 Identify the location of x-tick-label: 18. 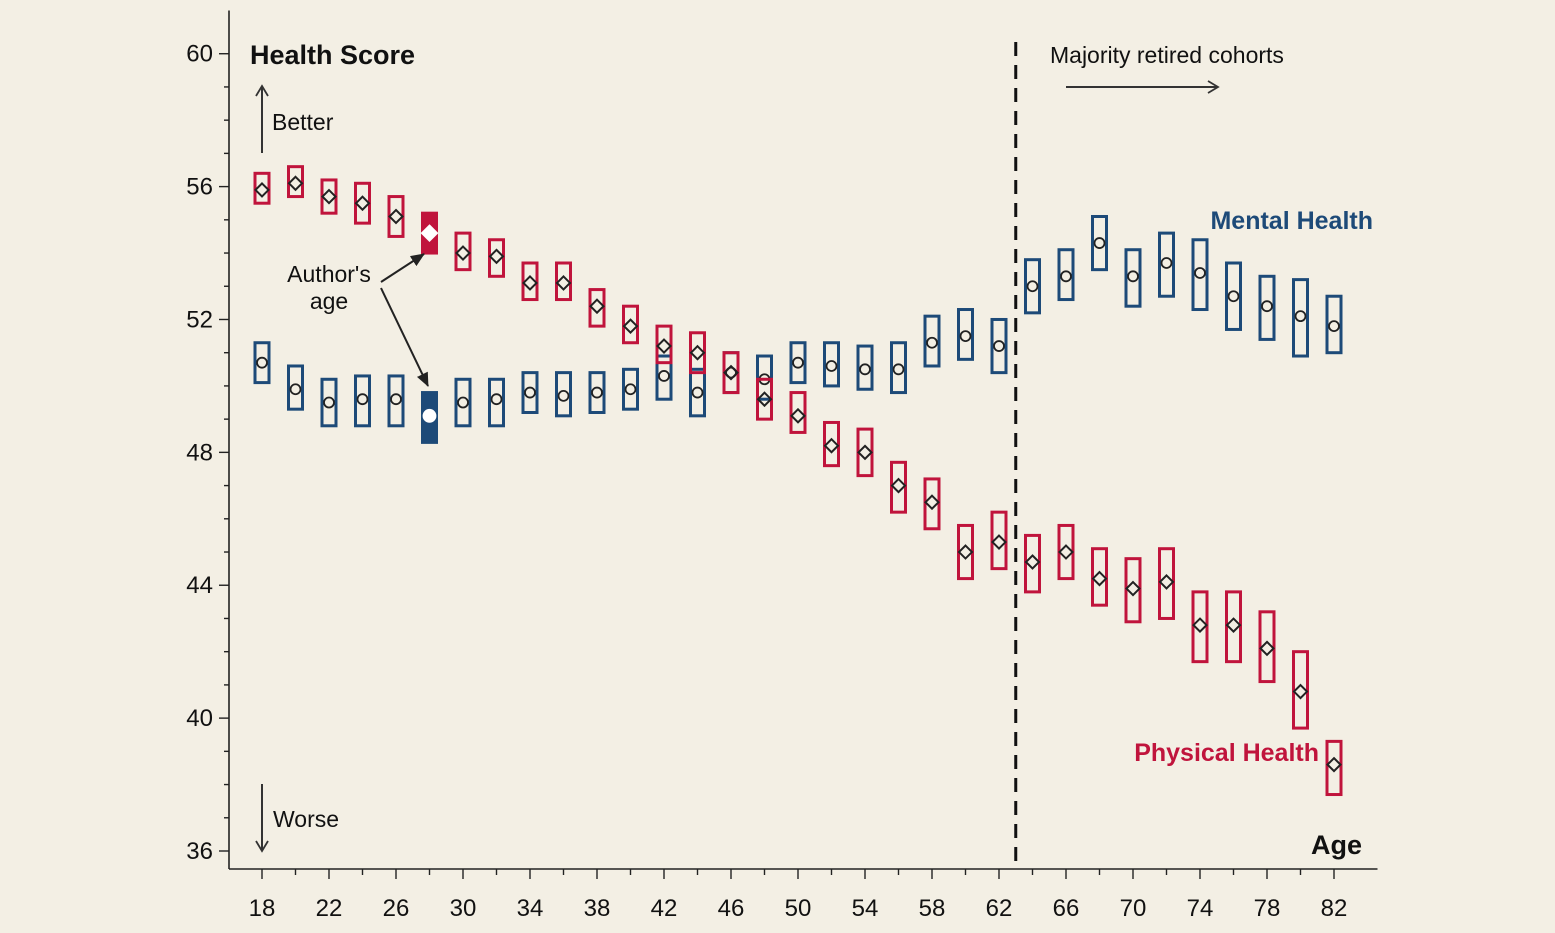
(262, 908).